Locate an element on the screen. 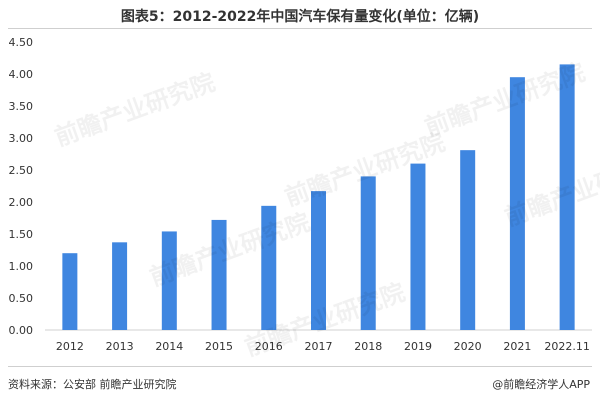  source-note: 资料来源：公安部 前瞻产业研究院 is located at coordinates (92, 384).